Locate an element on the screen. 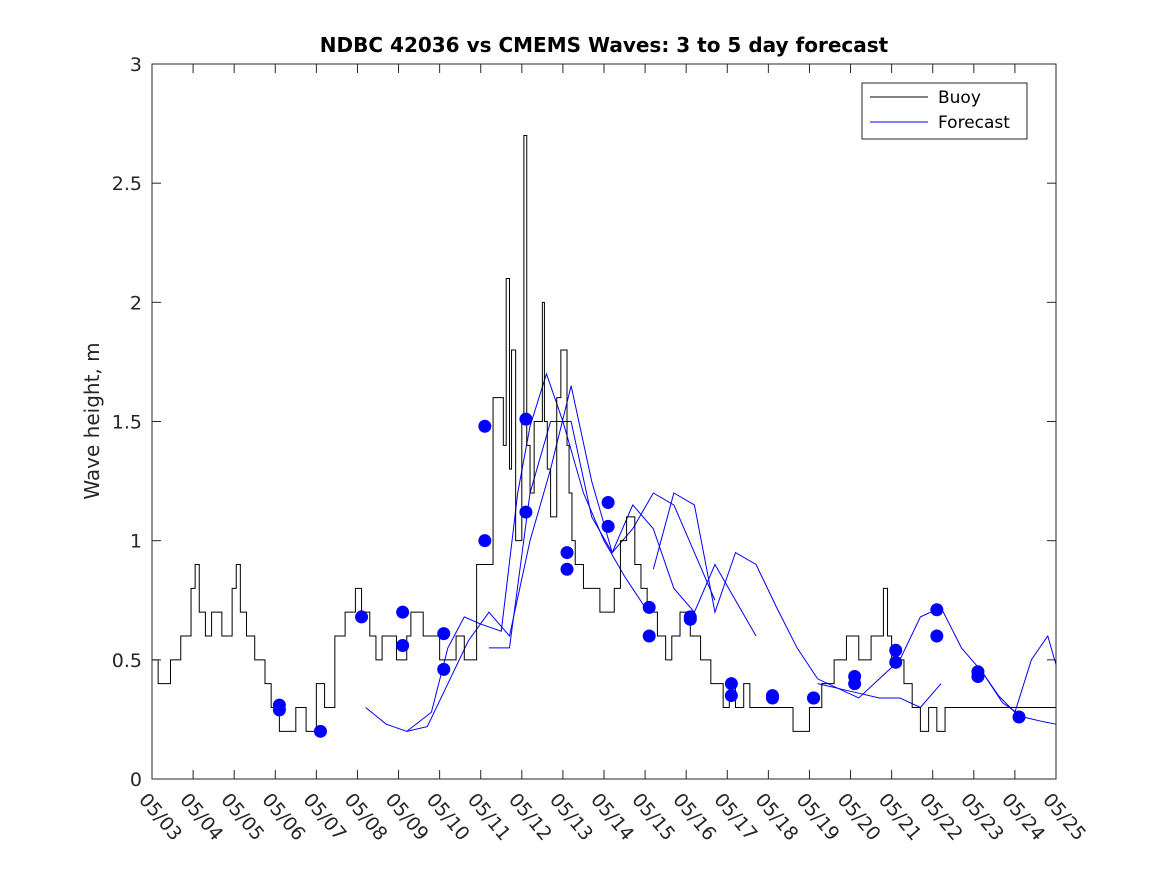  x-tick-label: 05/25 is located at coordinates (1064, 817).